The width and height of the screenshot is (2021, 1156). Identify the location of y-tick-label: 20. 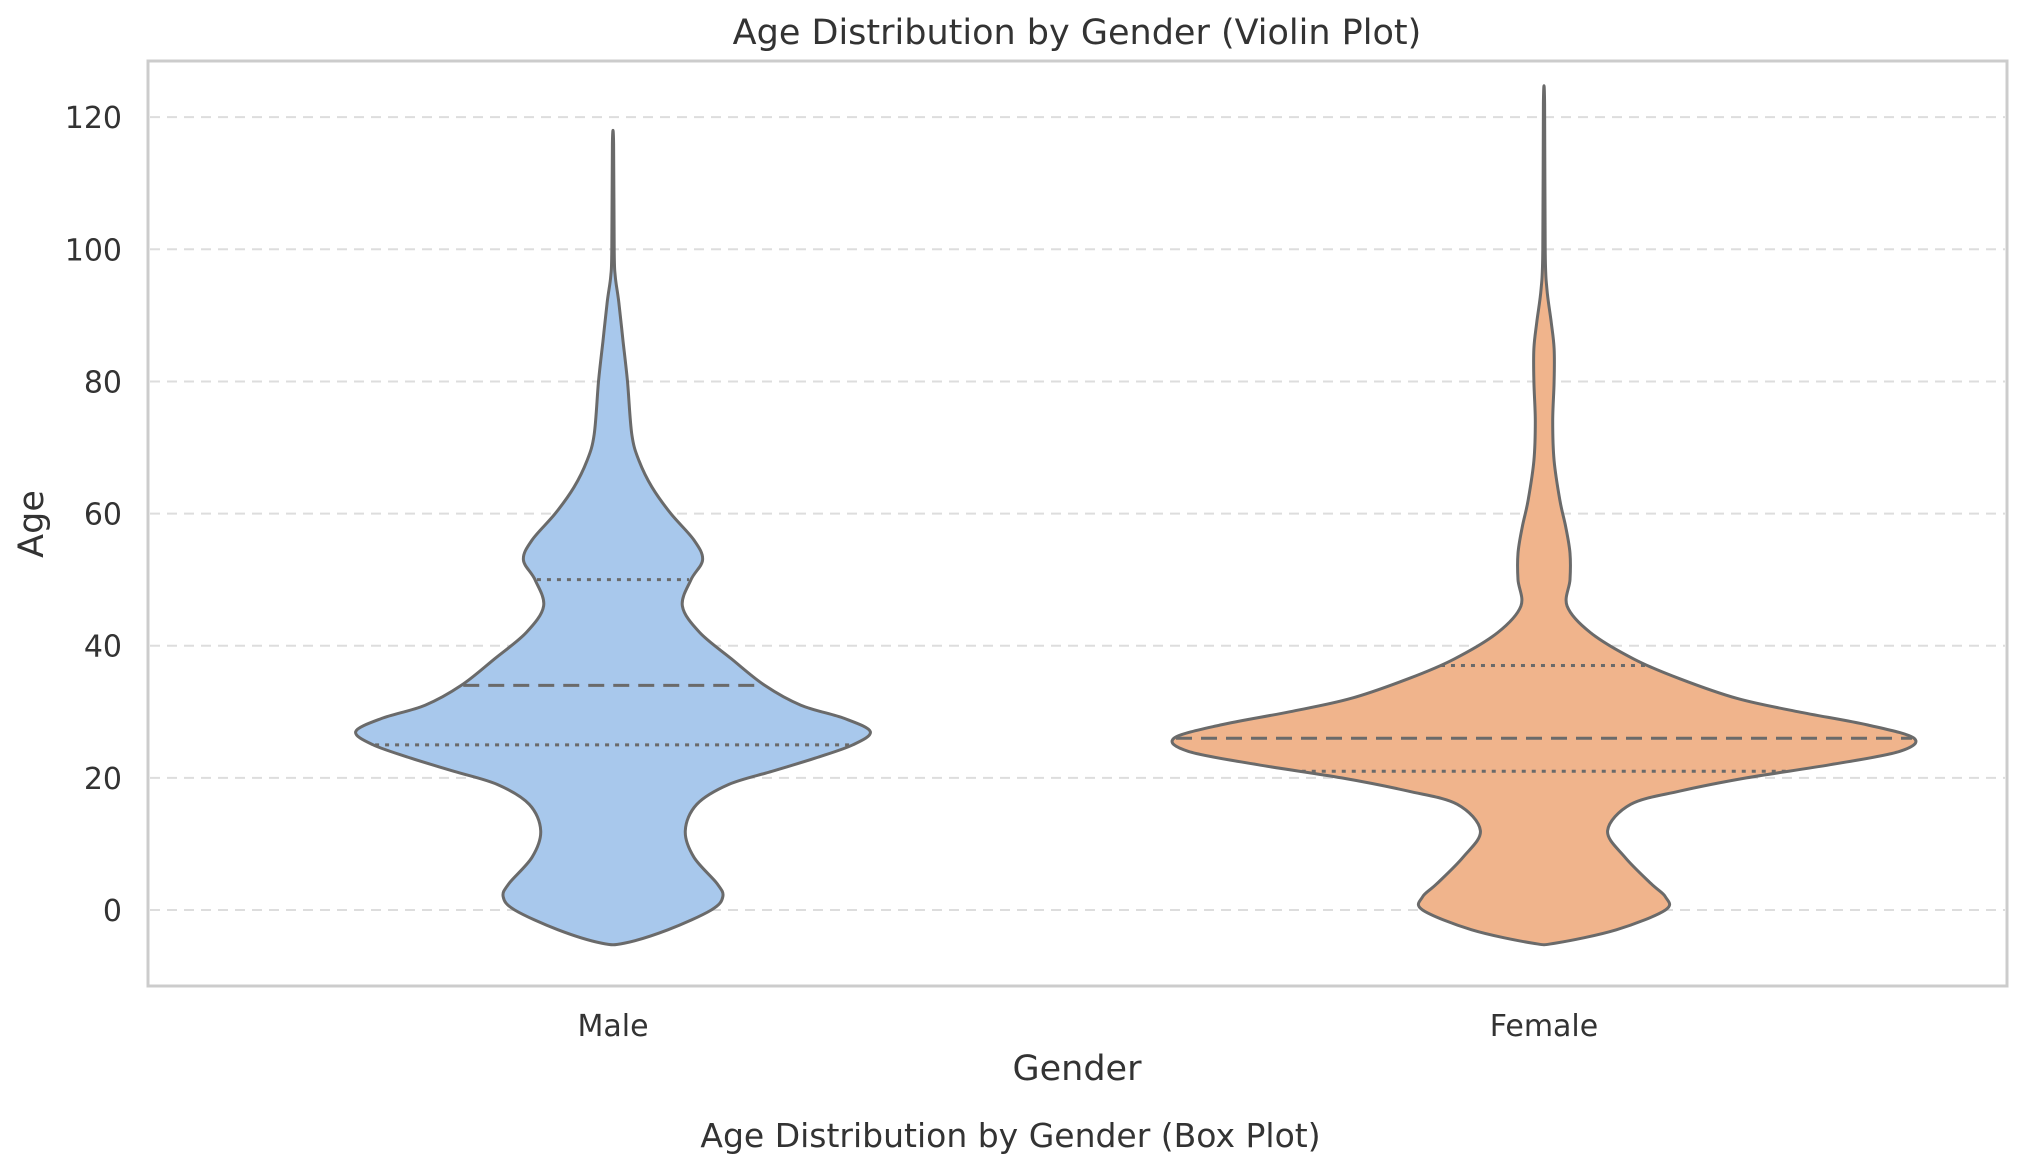
(103, 779).